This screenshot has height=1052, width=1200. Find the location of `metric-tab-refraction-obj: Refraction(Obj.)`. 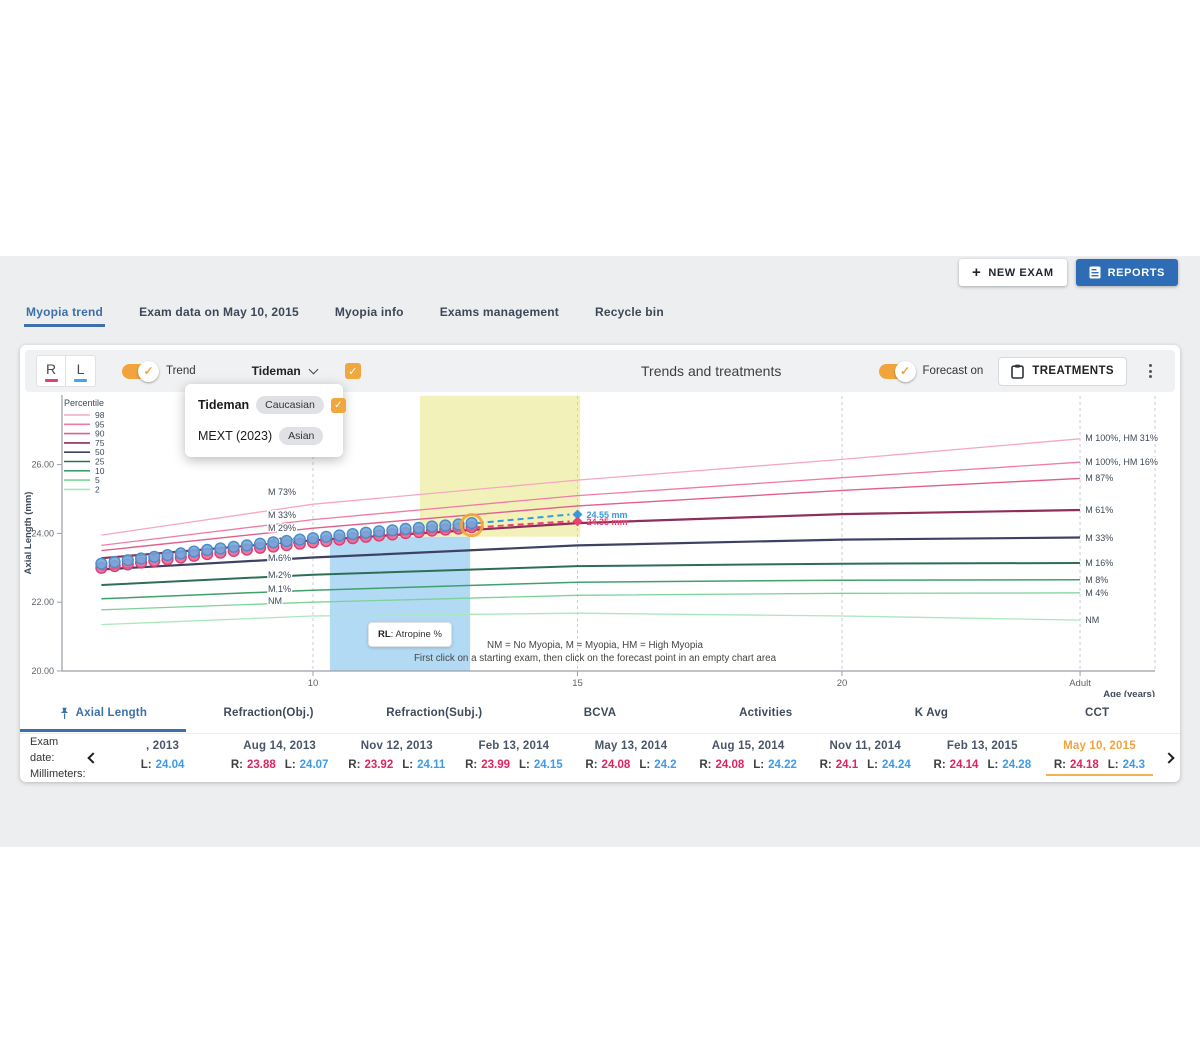

metric-tab-refraction-obj: Refraction(Obj.) is located at coordinates (269, 714).